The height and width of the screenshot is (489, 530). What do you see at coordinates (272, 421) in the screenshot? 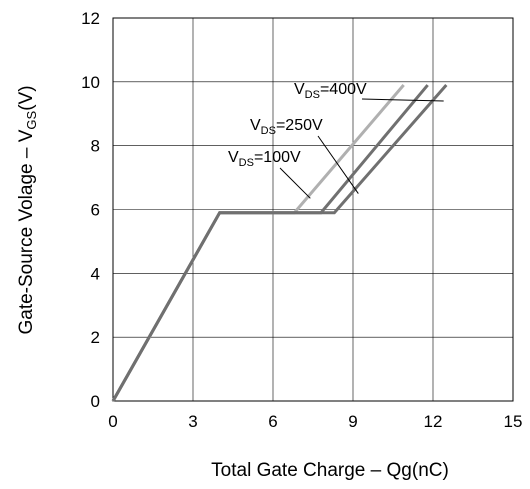
I see `x-tick-label: 6` at bounding box center [272, 421].